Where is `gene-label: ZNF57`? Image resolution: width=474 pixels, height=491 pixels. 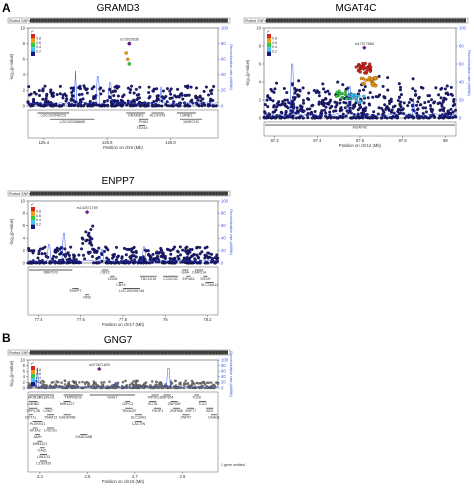
gene-label: ZNF57 is located at coordinates (185, 417).